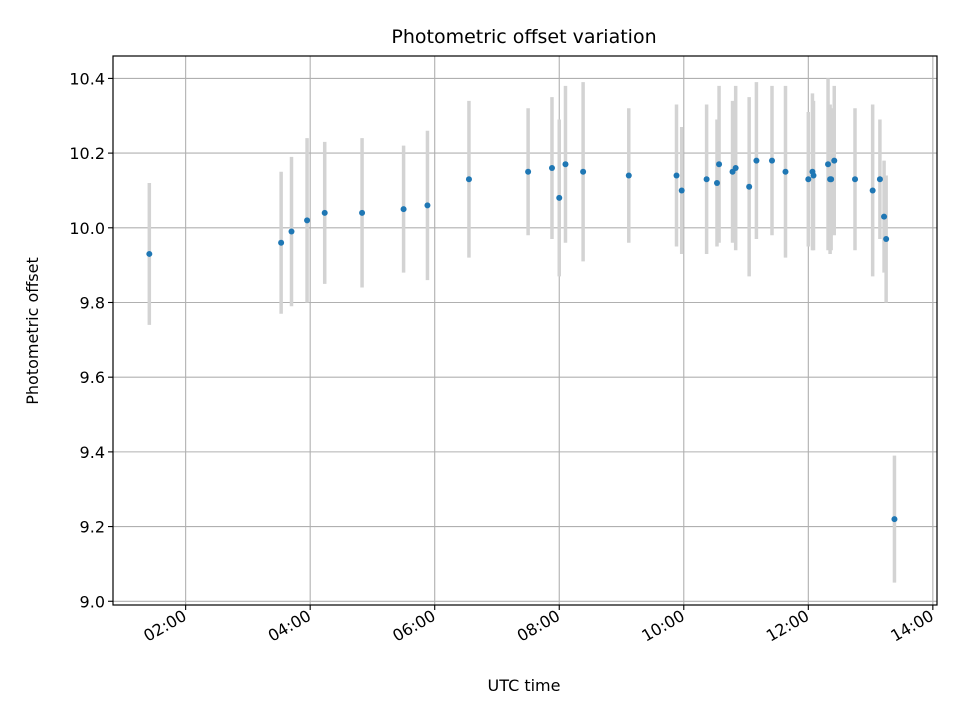  I want to click on y-tick-label: 9.6, so click(92, 377).